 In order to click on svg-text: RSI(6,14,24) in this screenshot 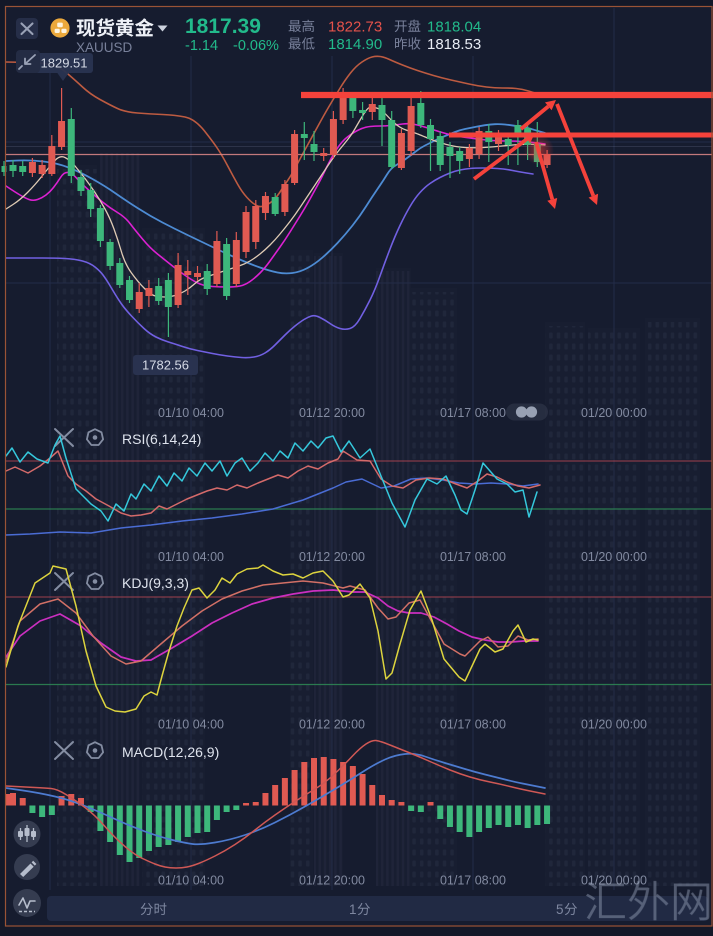, I will do `click(161, 439)`.